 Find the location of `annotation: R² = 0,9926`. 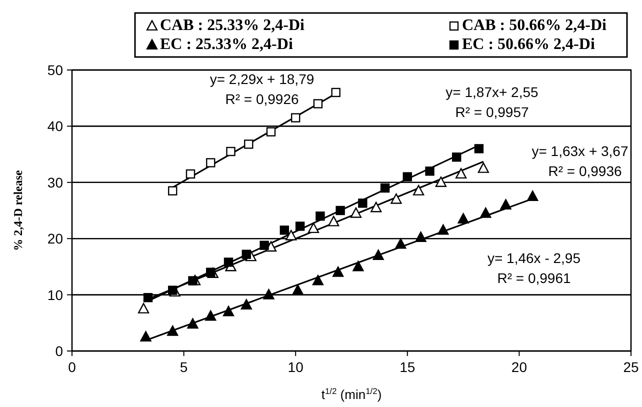

annotation: R² = 0,9926 is located at coordinates (262, 99).